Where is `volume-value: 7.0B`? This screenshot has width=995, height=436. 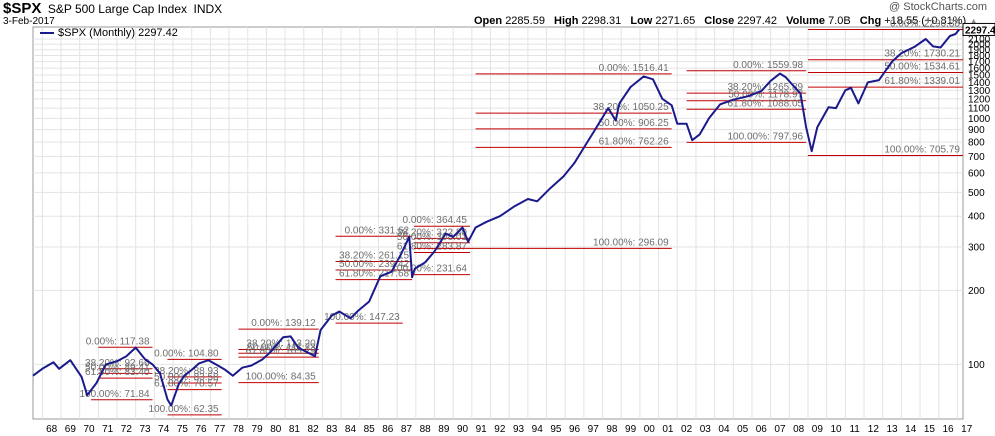 volume-value: 7.0B is located at coordinates (839, 21).